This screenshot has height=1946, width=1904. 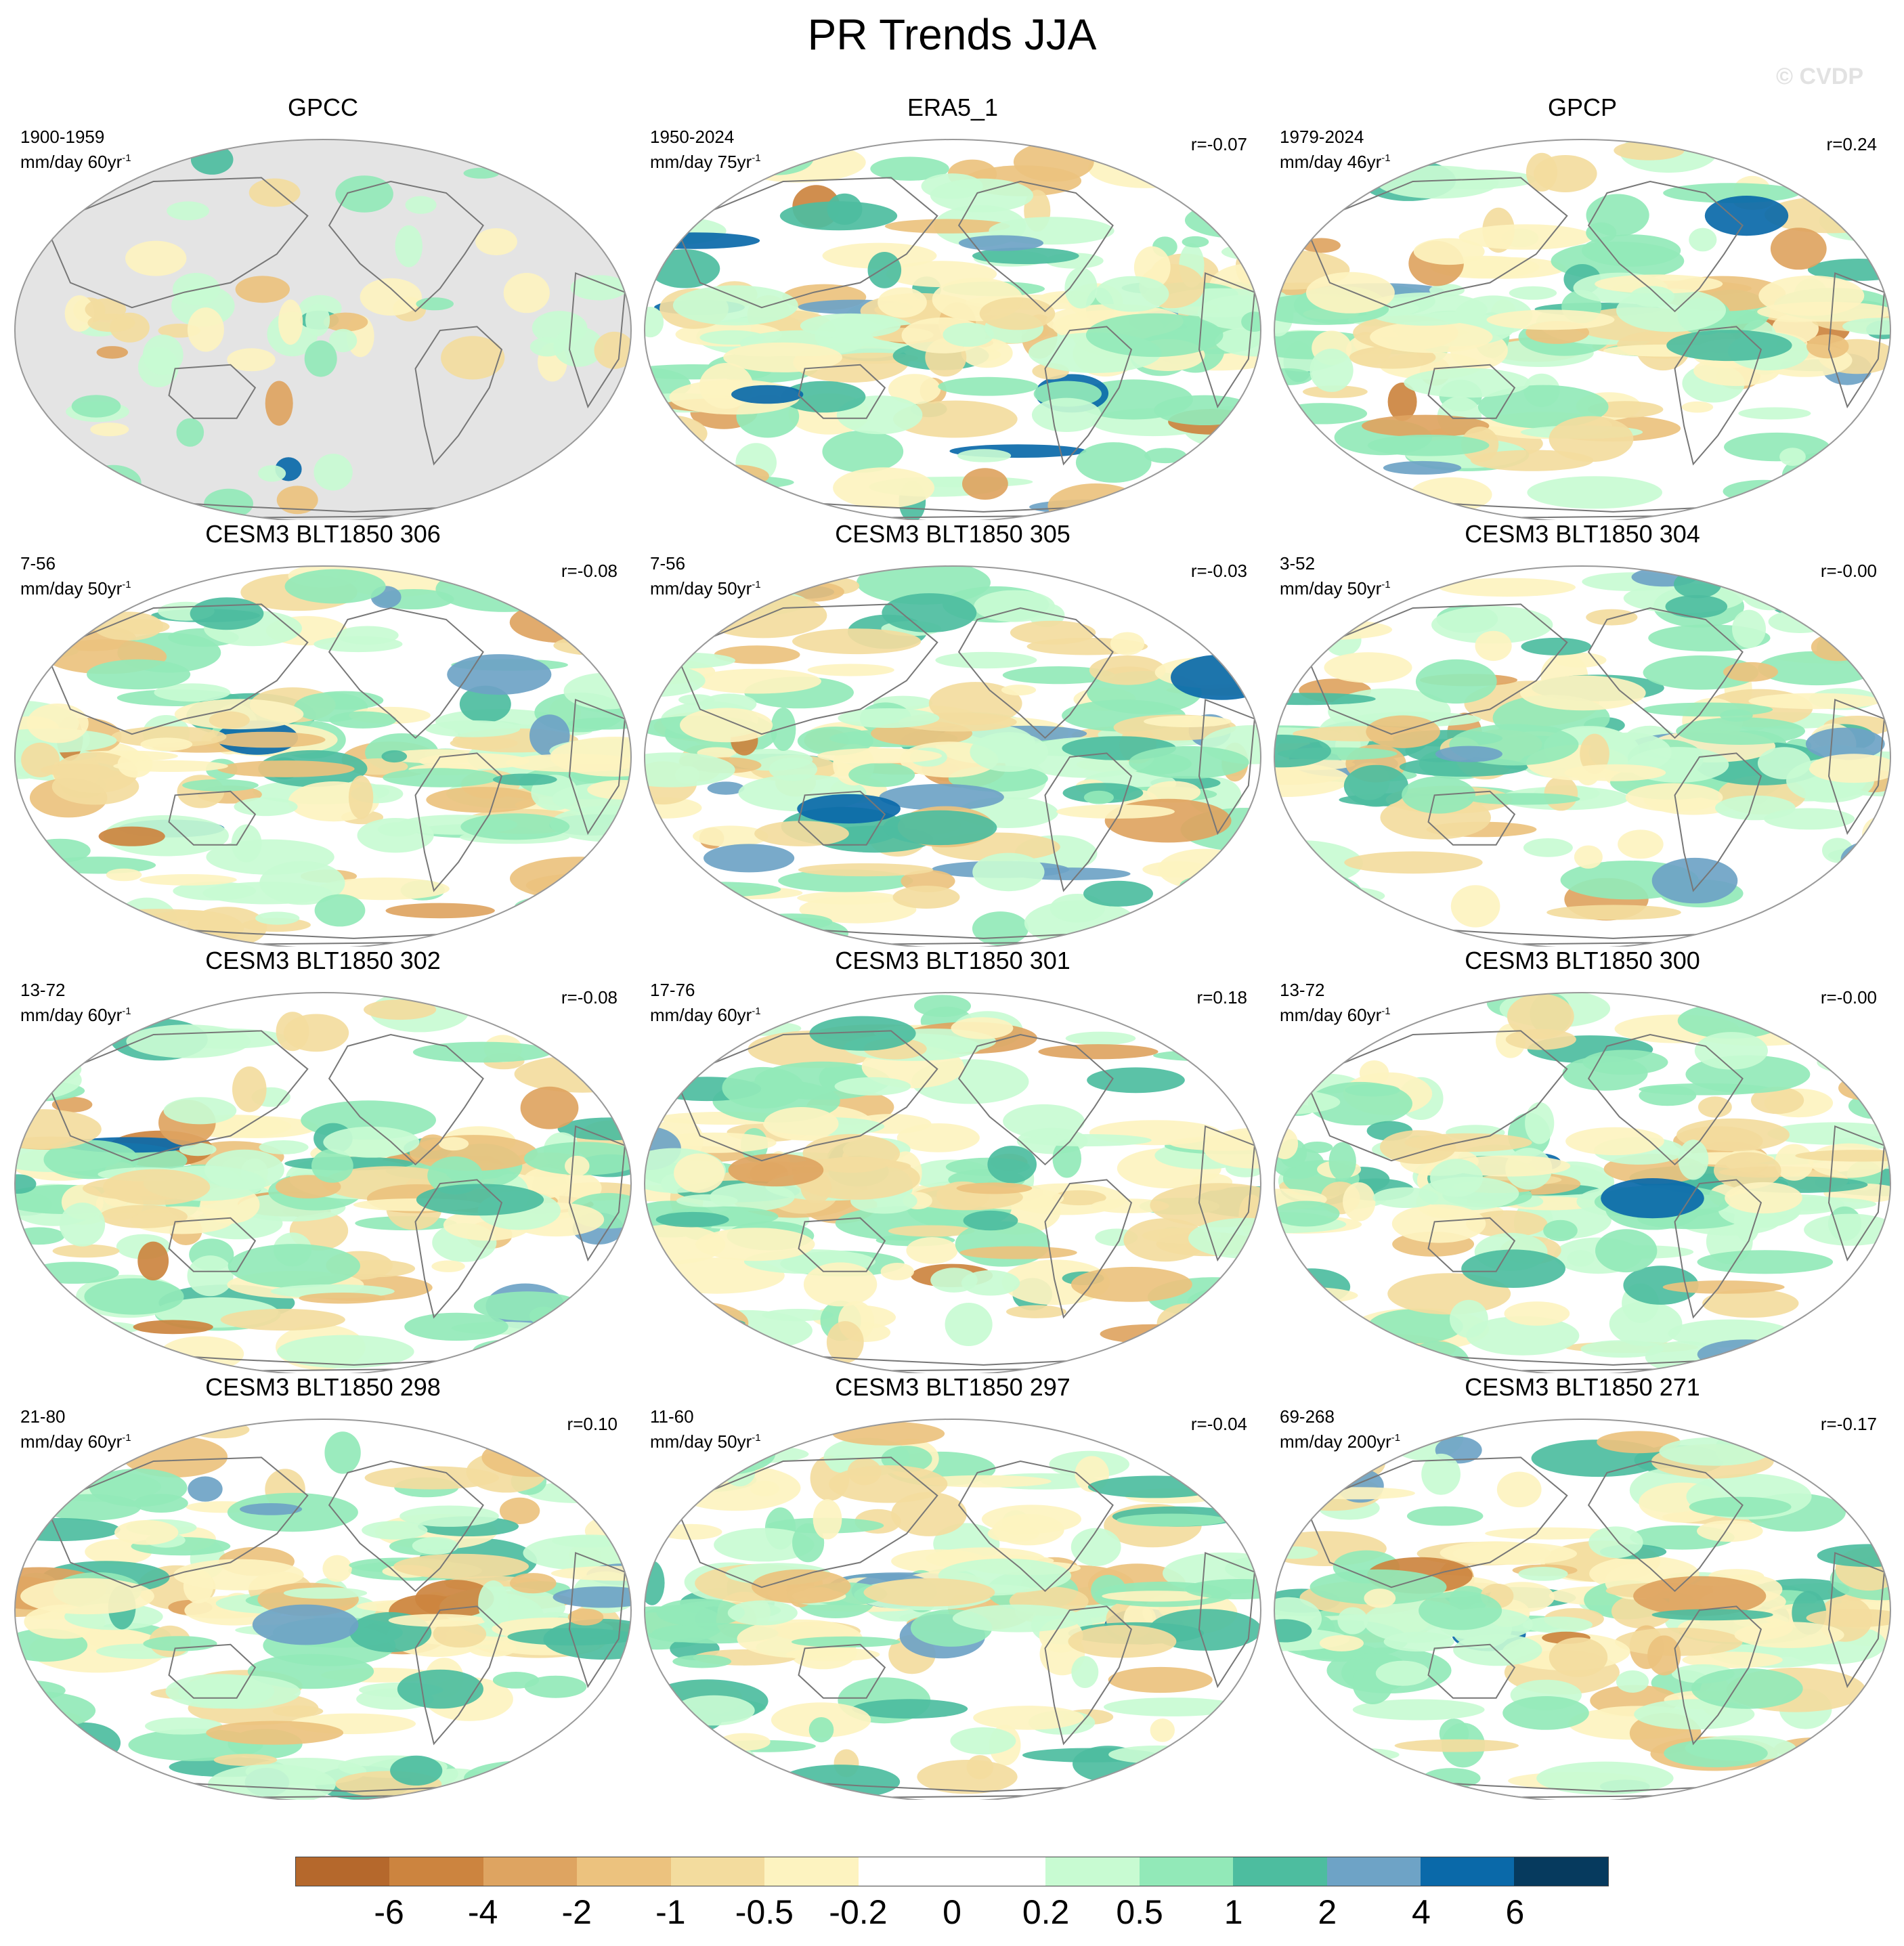 What do you see at coordinates (706, 1439) in the screenshot?
I see `panel-units: mm/day 50yr-1` at bounding box center [706, 1439].